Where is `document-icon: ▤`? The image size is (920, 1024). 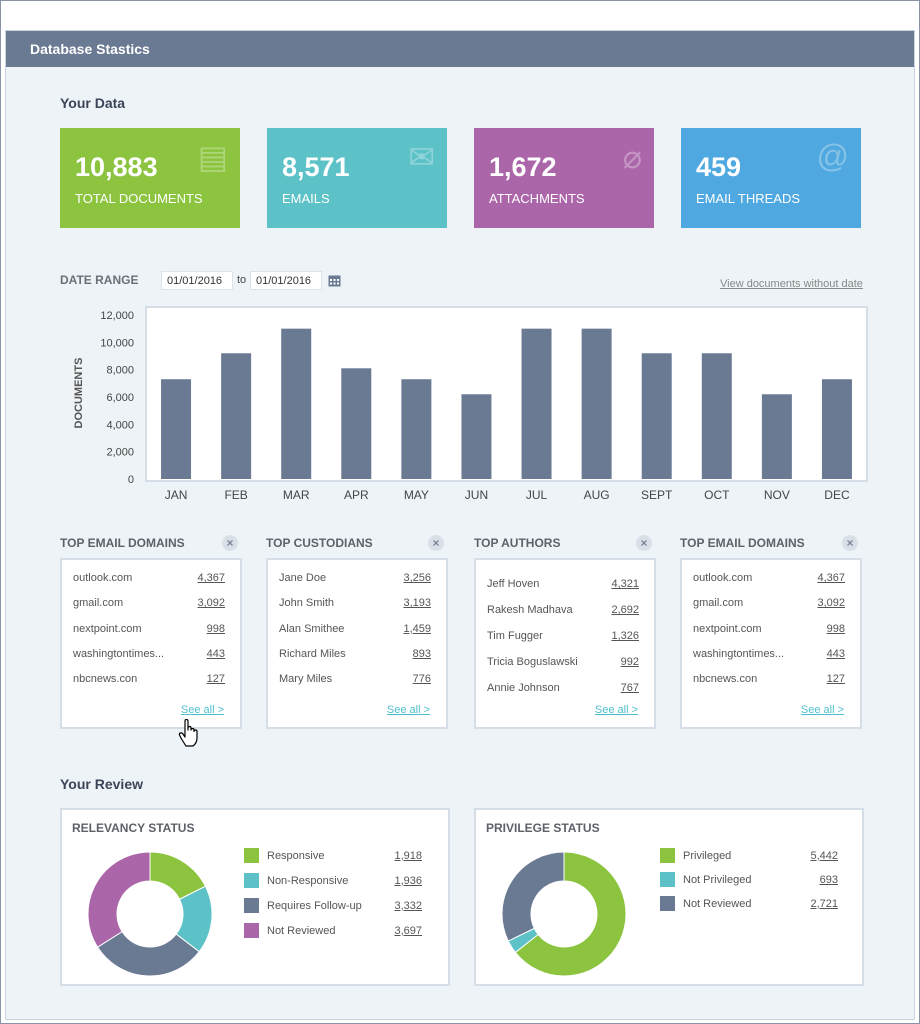
document-icon: ▤ is located at coordinates (212, 157).